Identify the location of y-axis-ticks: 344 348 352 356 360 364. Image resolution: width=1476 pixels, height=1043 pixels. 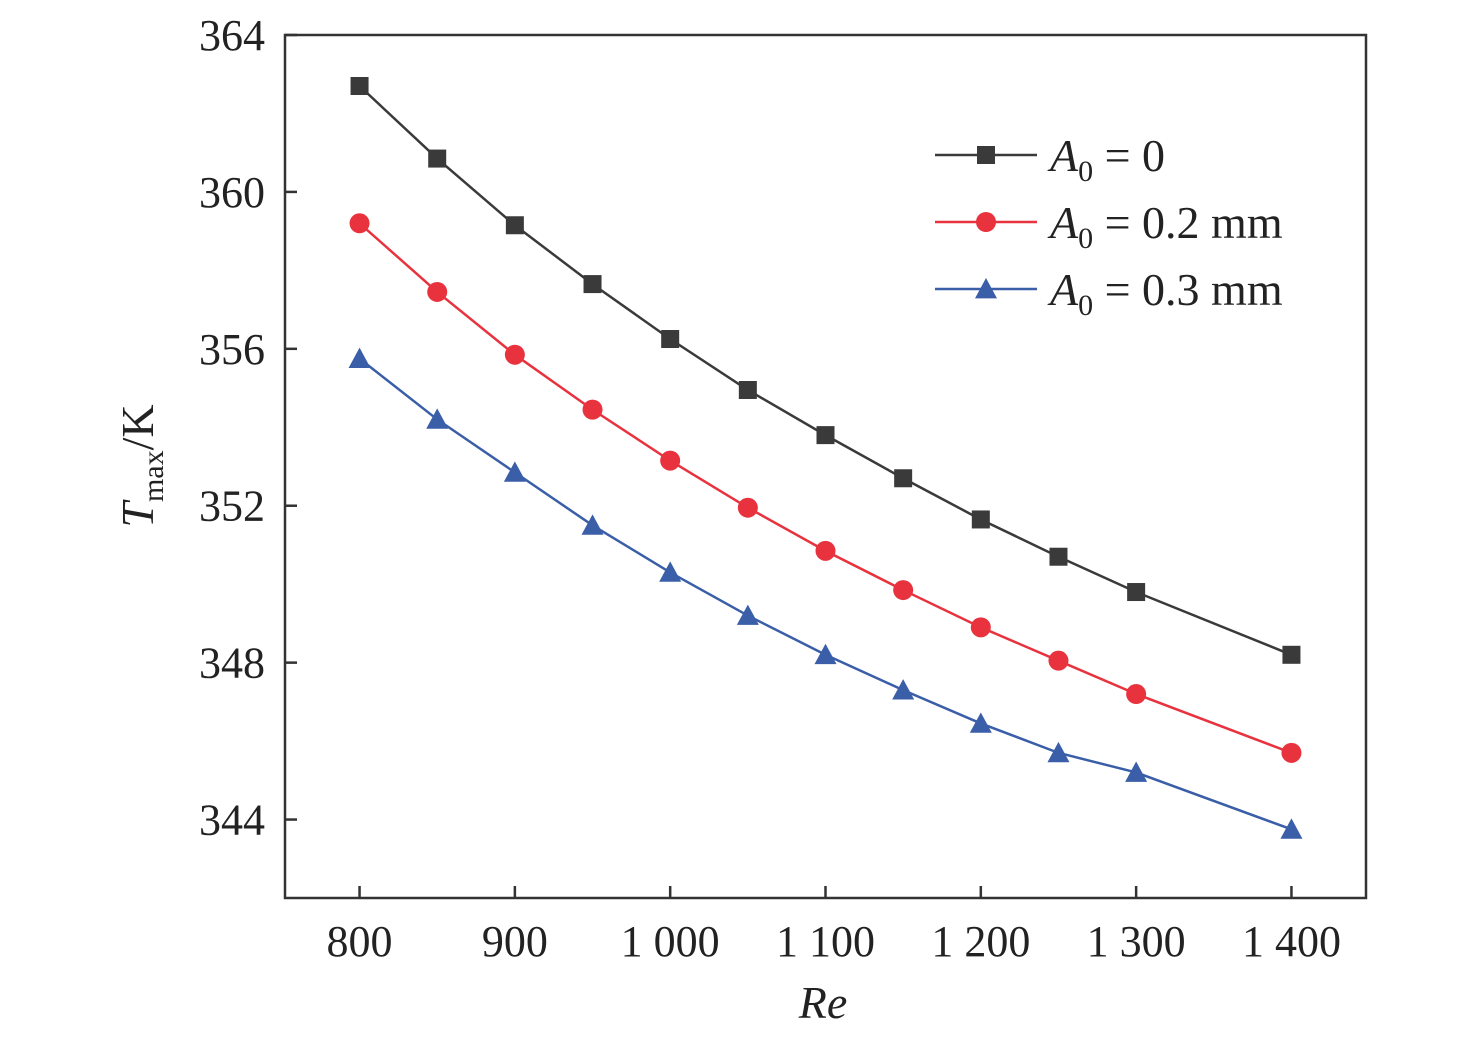
(248, 428).